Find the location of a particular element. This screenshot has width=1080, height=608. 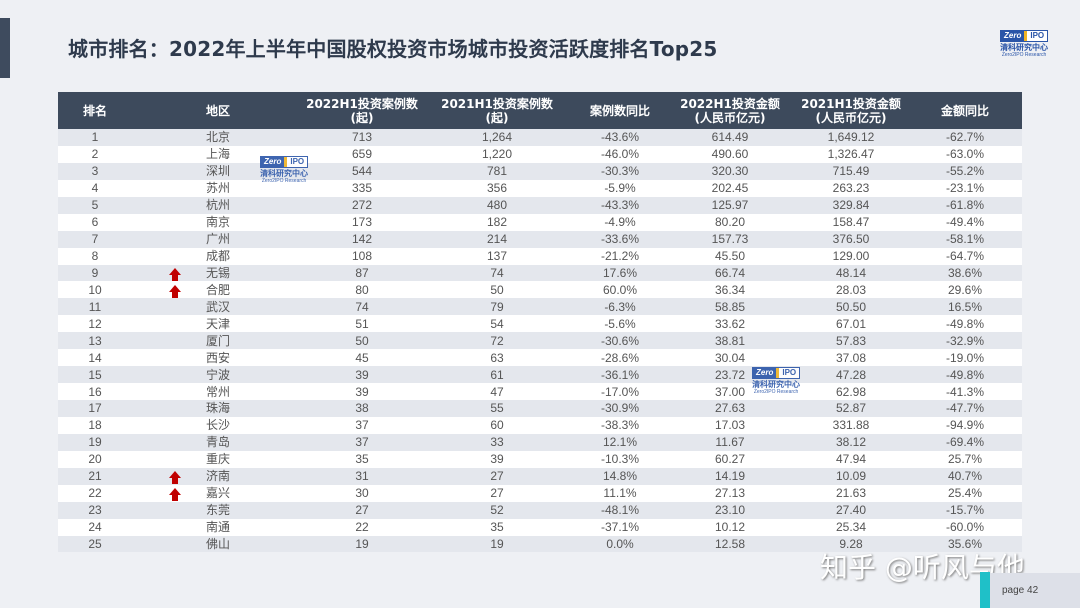

cell-amount-2021h1: 37.08 is located at coordinates (851, 357).